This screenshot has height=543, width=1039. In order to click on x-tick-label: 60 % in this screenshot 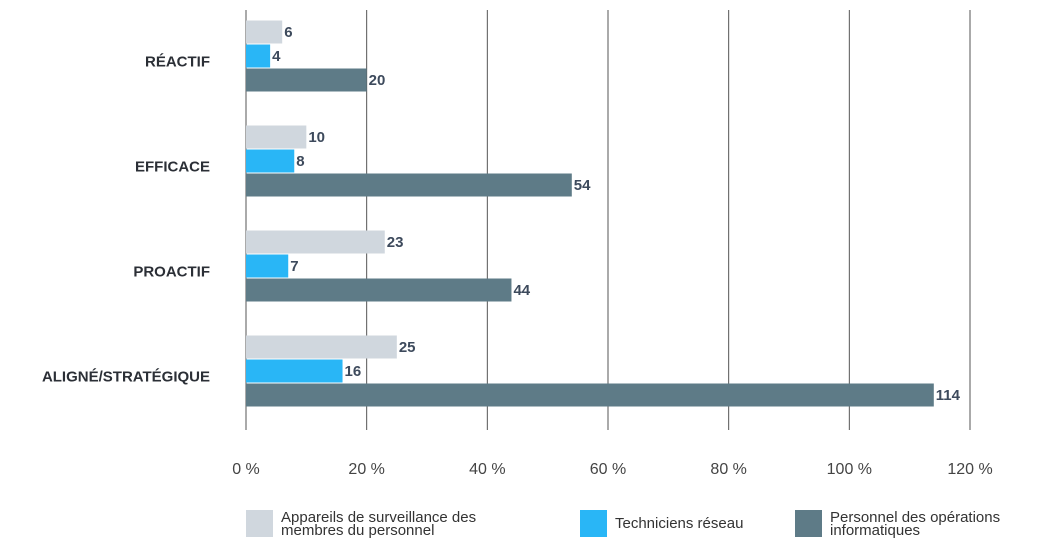, I will do `click(608, 469)`.